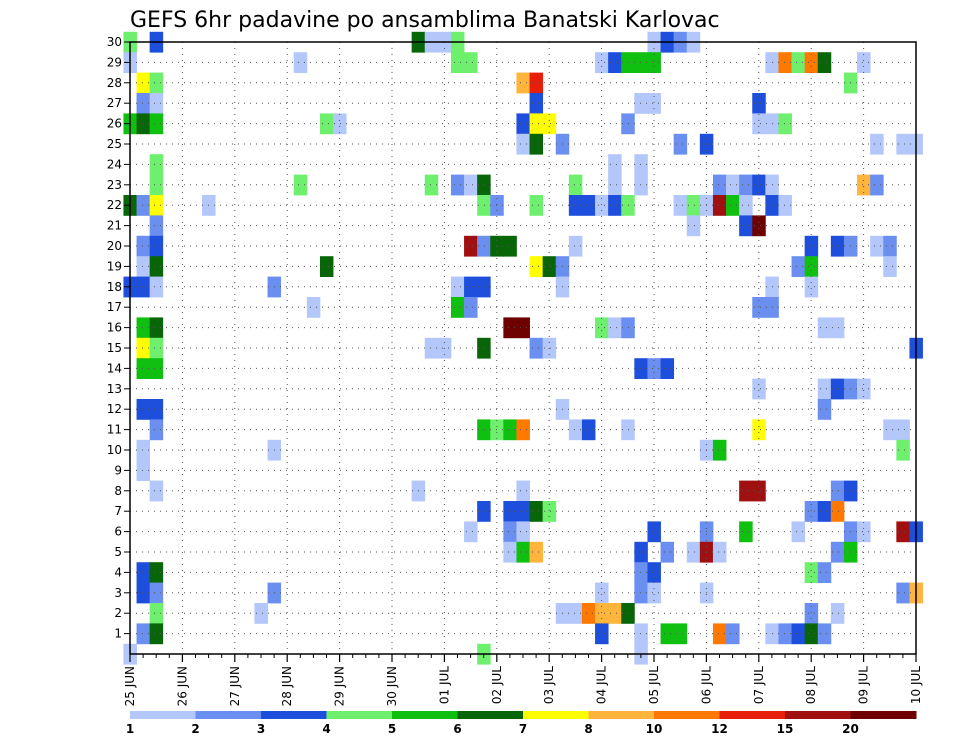 The height and width of the screenshot is (742, 960). What do you see at coordinates (118, 613) in the screenshot?
I see `y-tick-label: 2` at bounding box center [118, 613].